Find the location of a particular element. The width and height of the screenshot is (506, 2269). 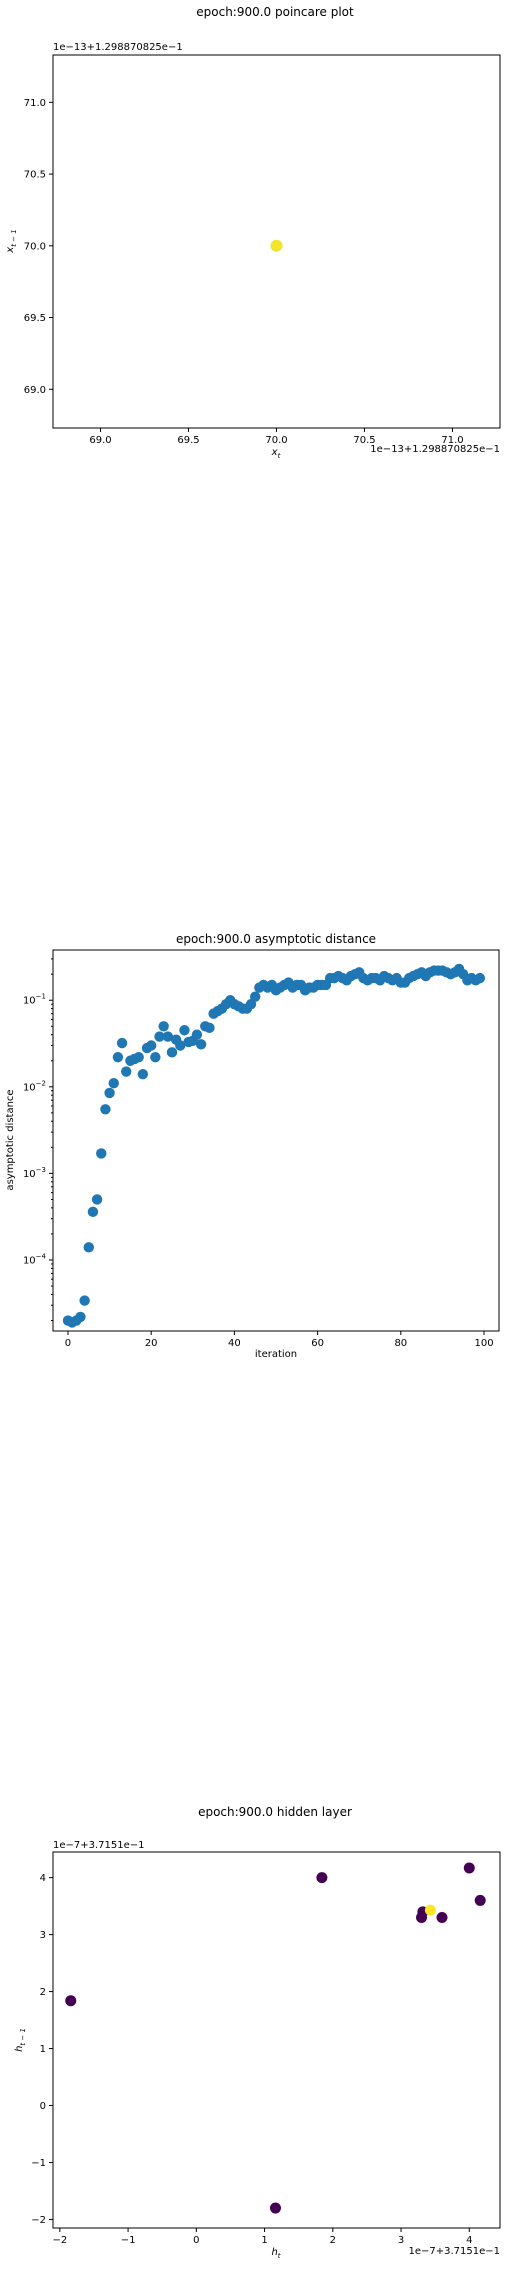

hidden-plot-area is located at coordinates (276, 2040).